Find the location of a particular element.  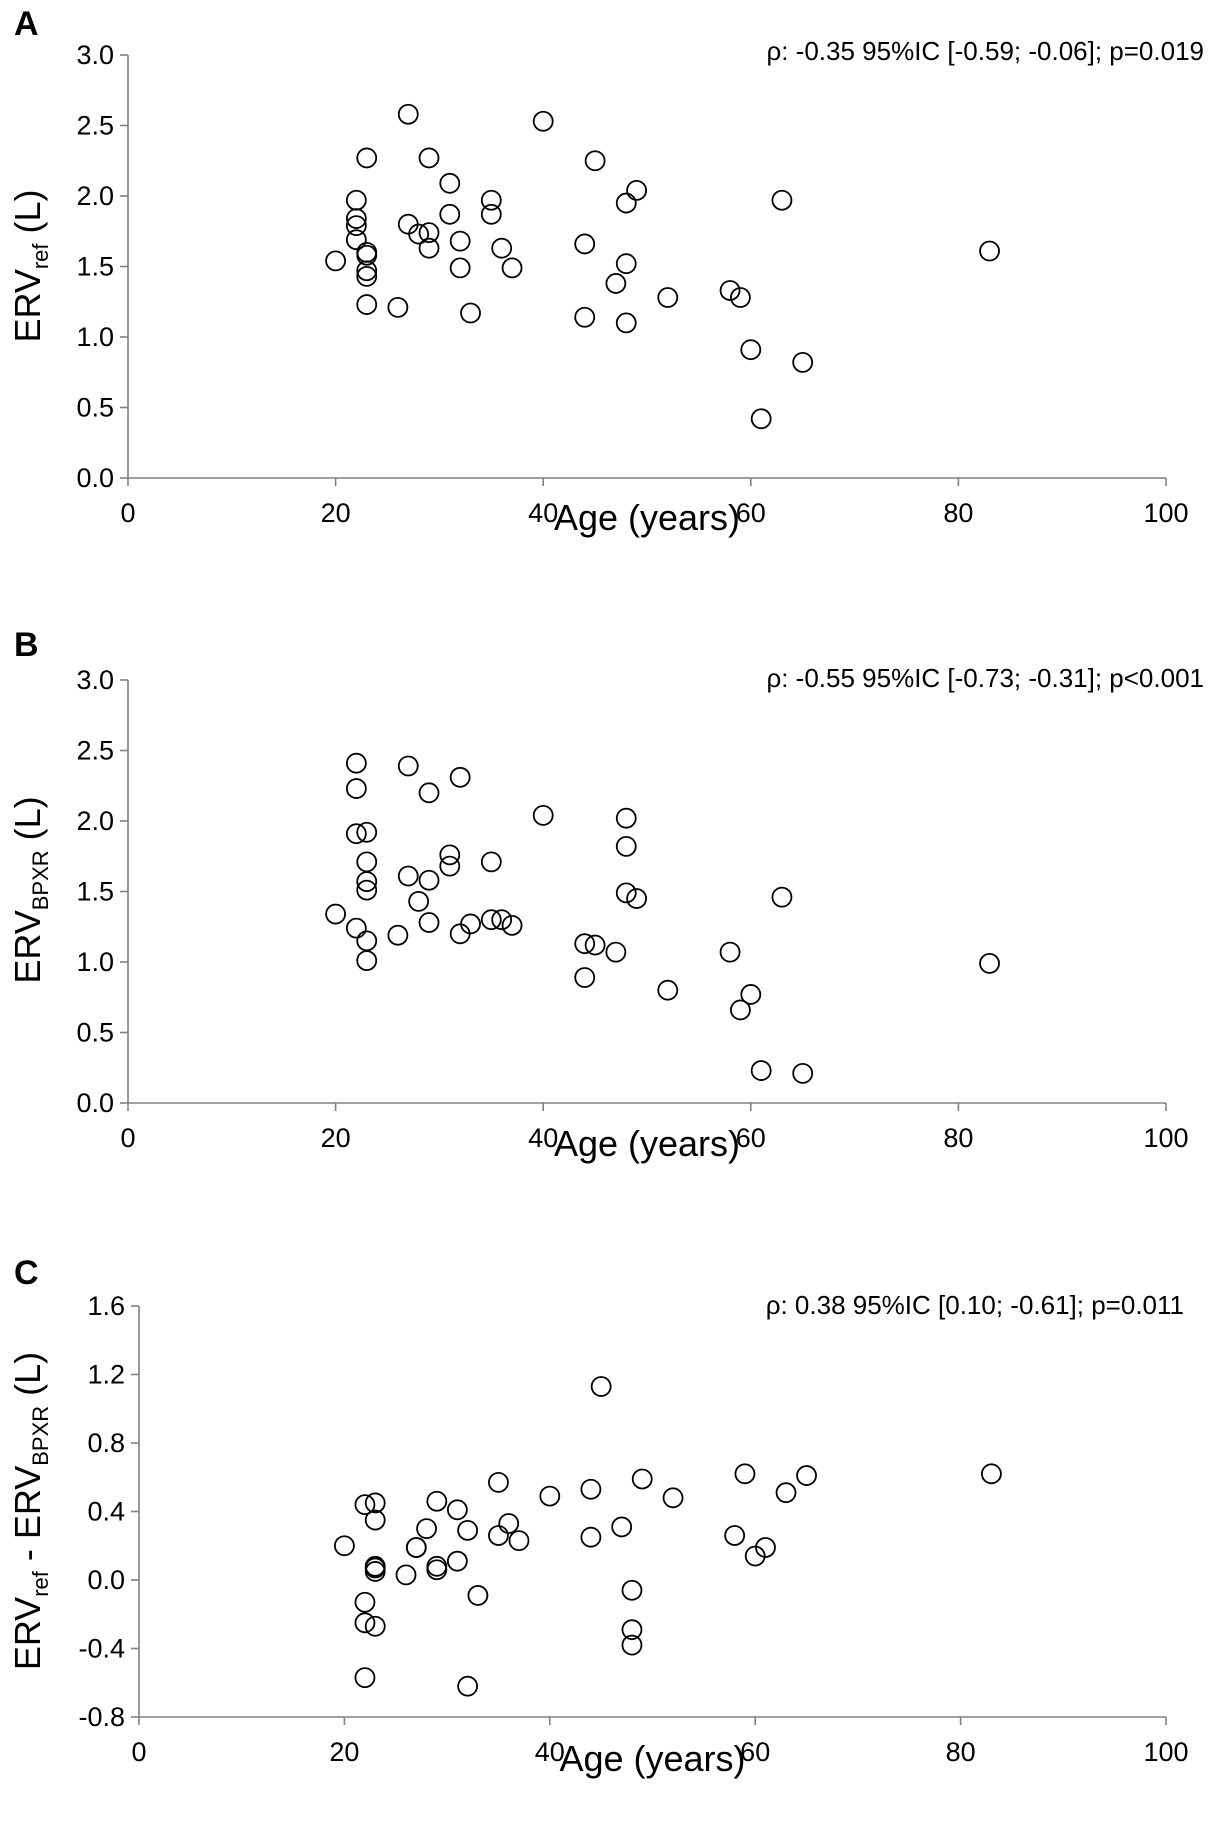

panel-letter: A is located at coordinates (26, 24).